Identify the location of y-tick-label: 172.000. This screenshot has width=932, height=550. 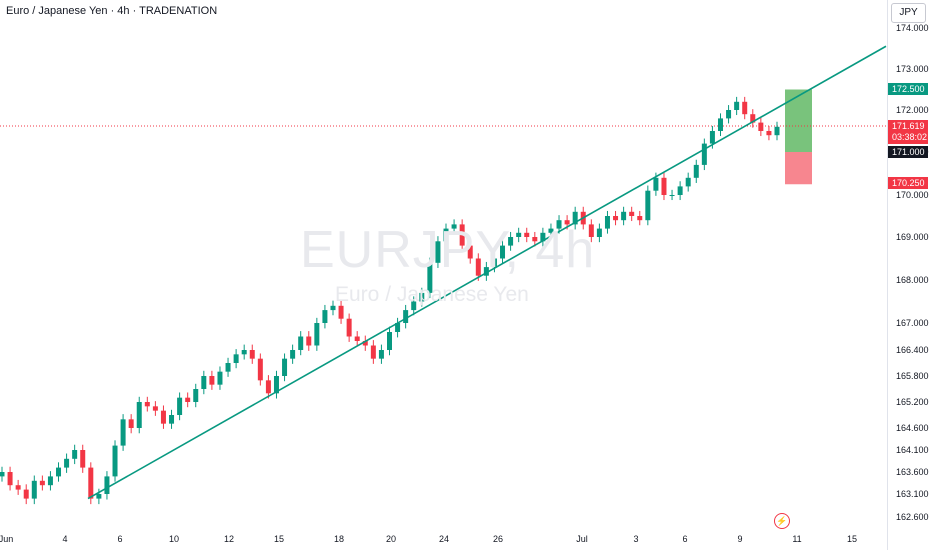
(912, 110).